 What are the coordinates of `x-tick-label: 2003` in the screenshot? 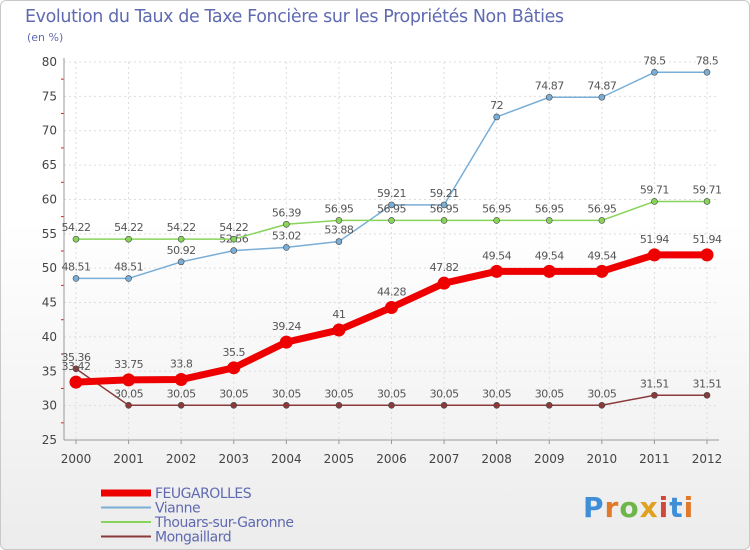 It's located at (233, 459).